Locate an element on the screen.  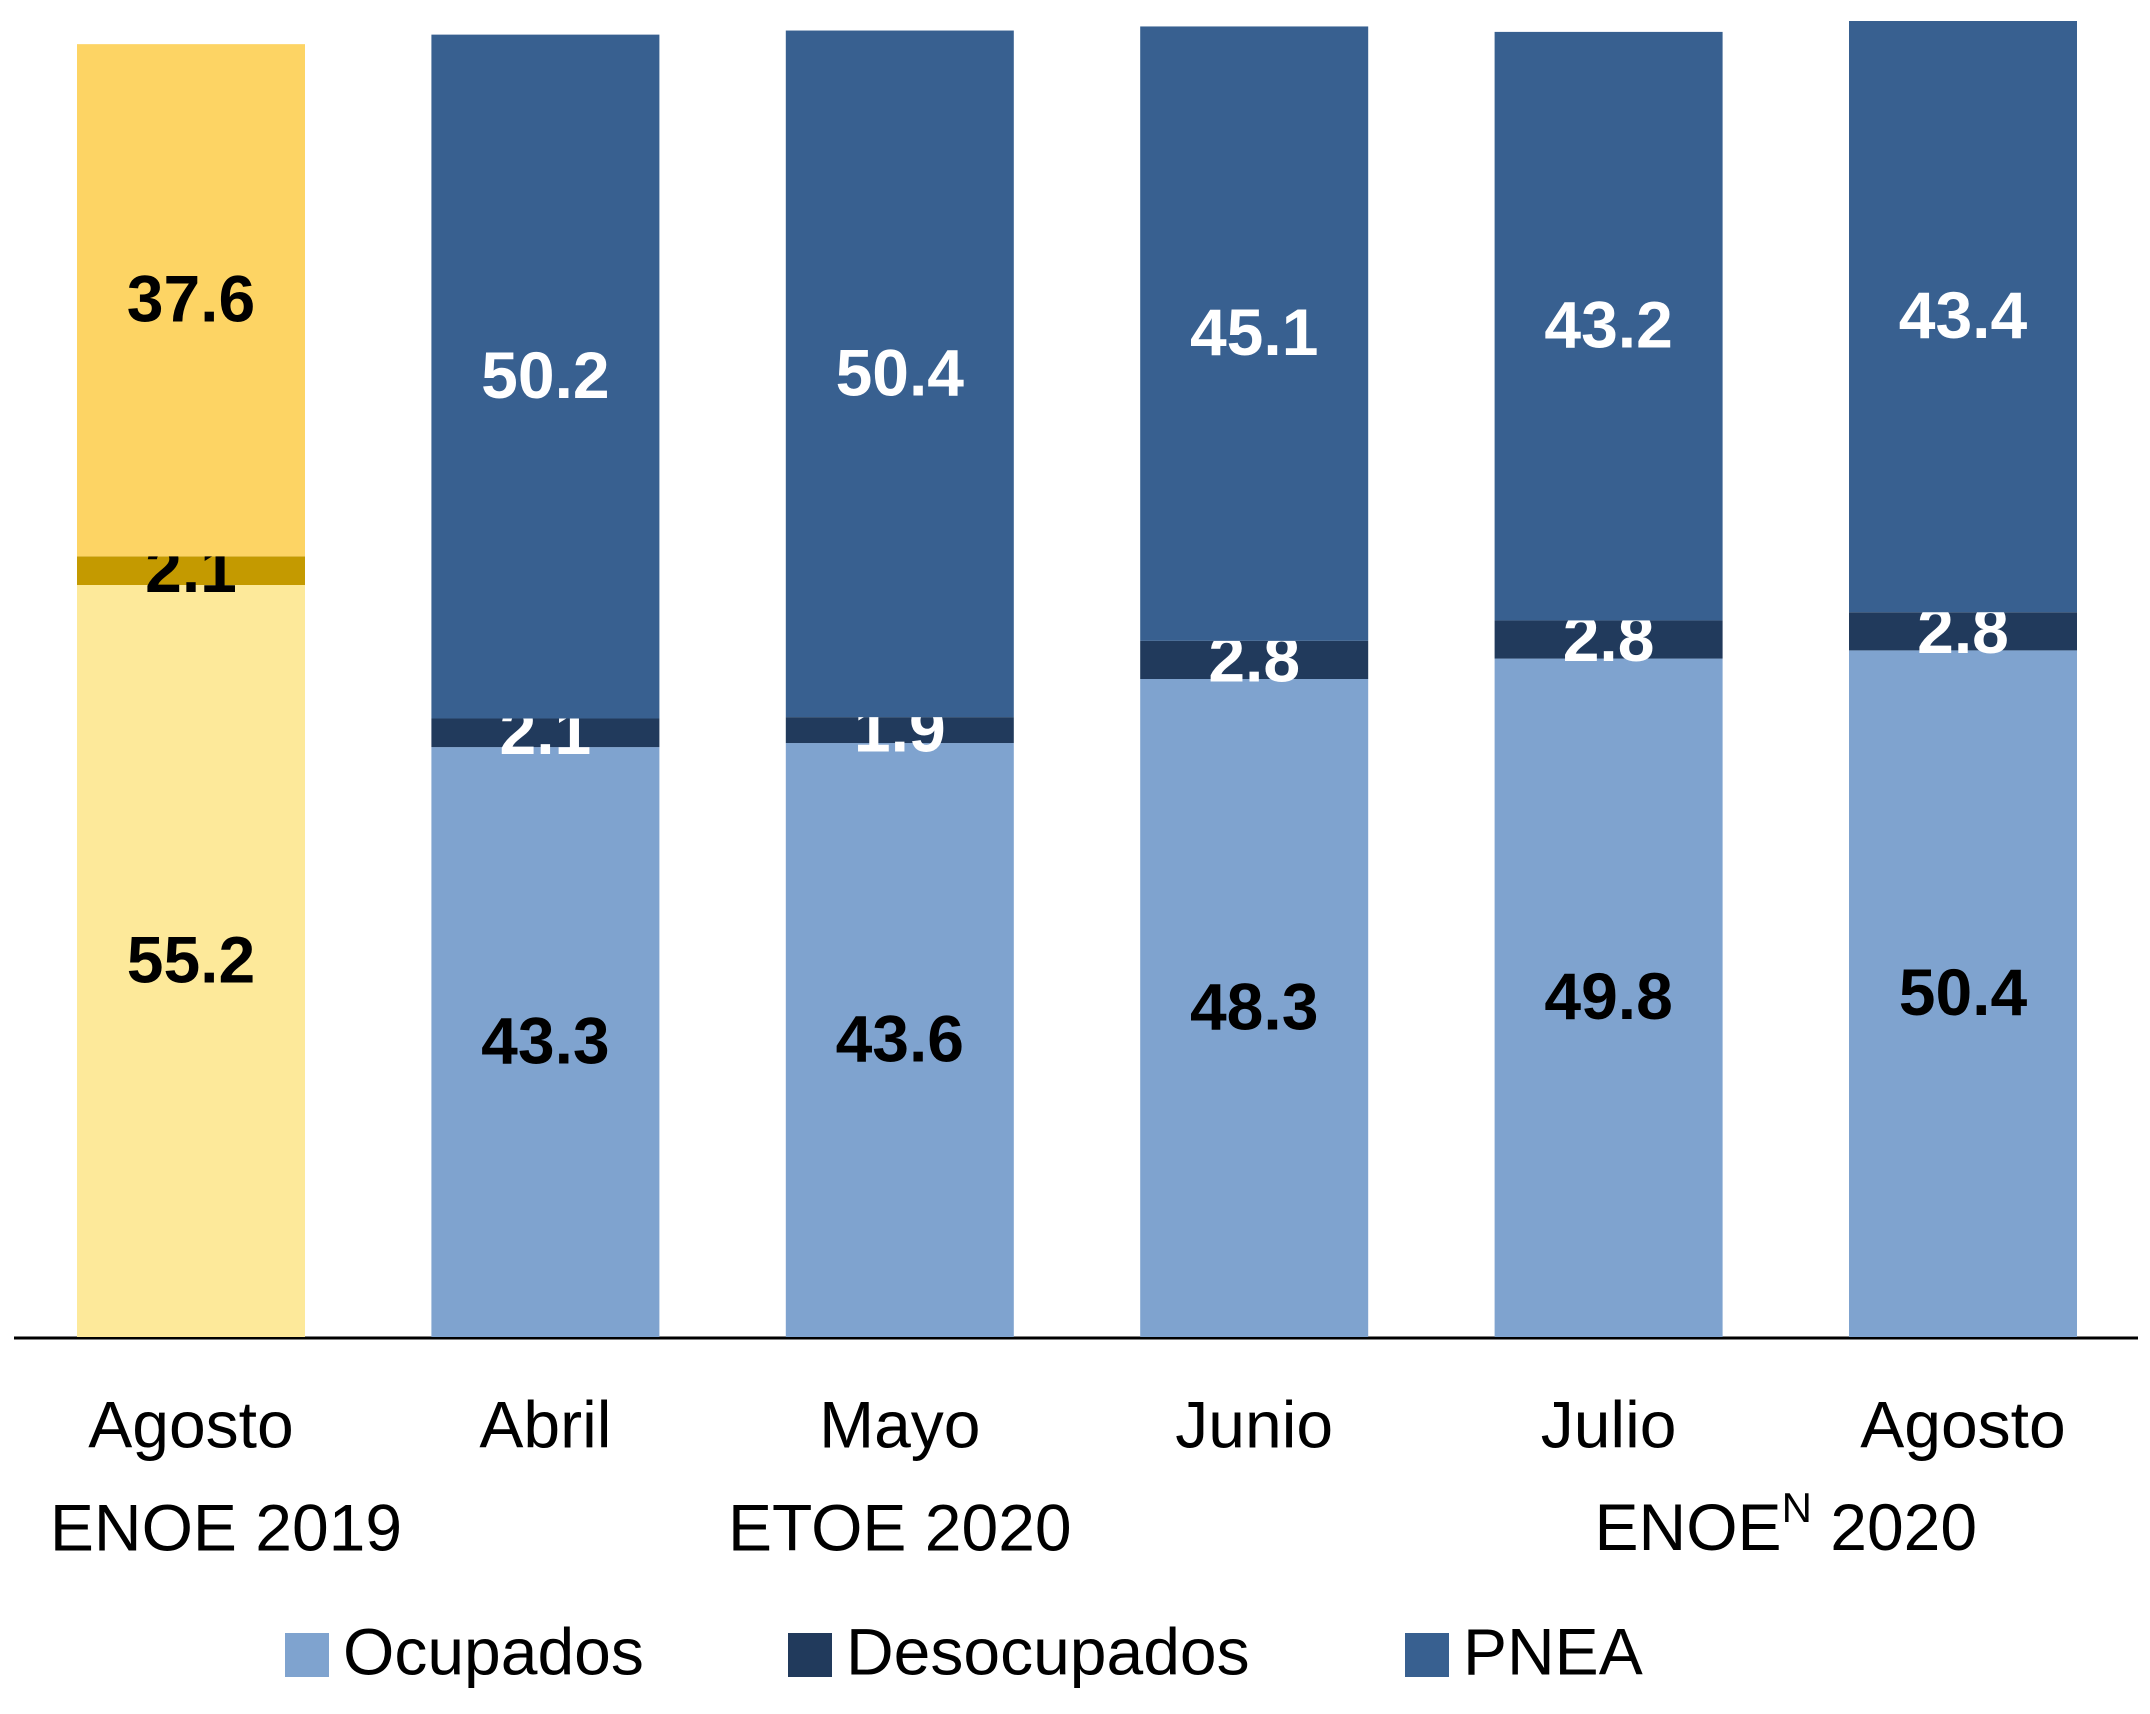
x-tick-label: Junio is located at coordinates (1254, 1424).